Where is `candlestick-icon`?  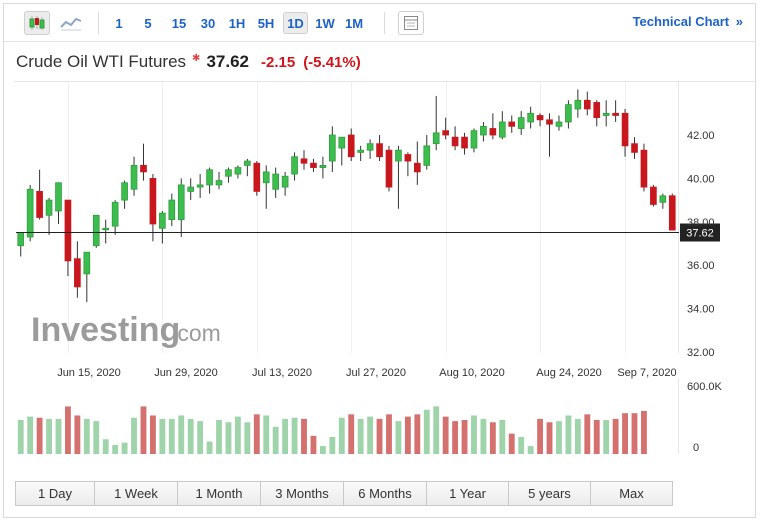
candlestick-icon is located at coordinates (37, 23).